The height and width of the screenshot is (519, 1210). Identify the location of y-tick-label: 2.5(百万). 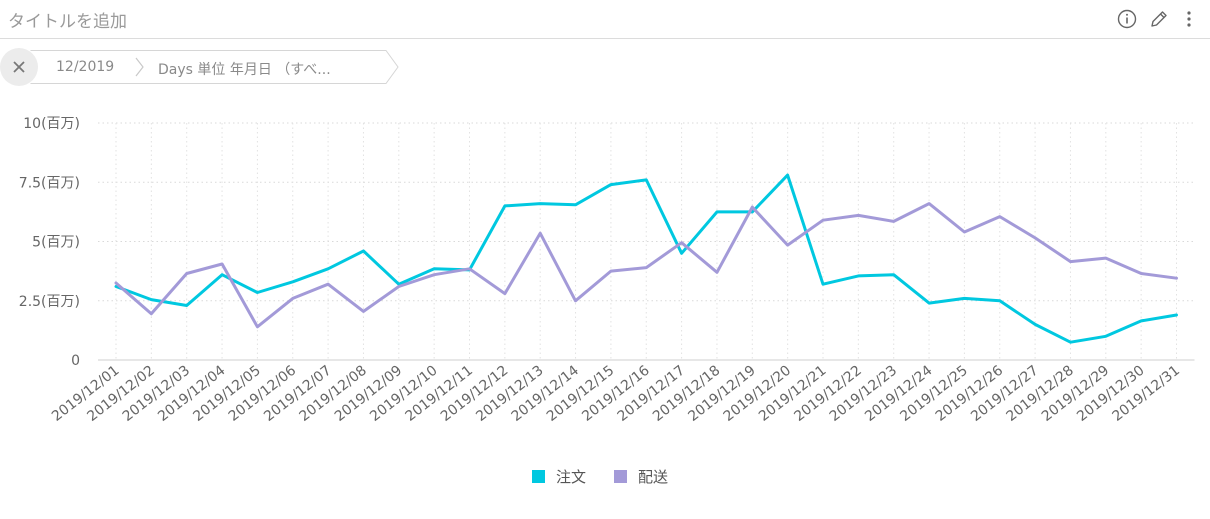
(49, 302).